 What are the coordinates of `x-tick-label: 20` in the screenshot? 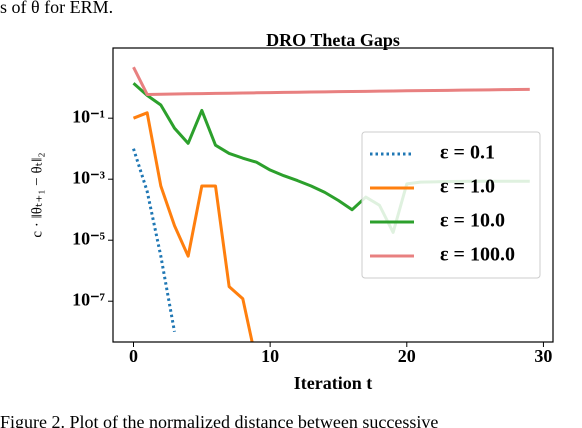 It's located at (407, 356).